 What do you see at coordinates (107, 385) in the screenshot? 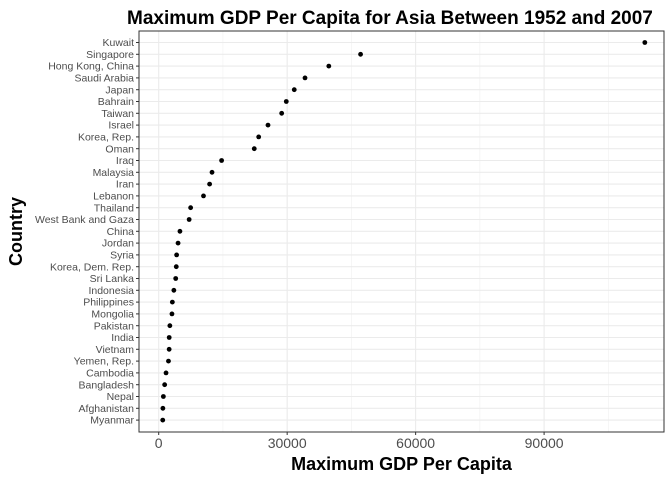
I see `y-tick-label: Bangladesh` at bounding box center [107, 385].